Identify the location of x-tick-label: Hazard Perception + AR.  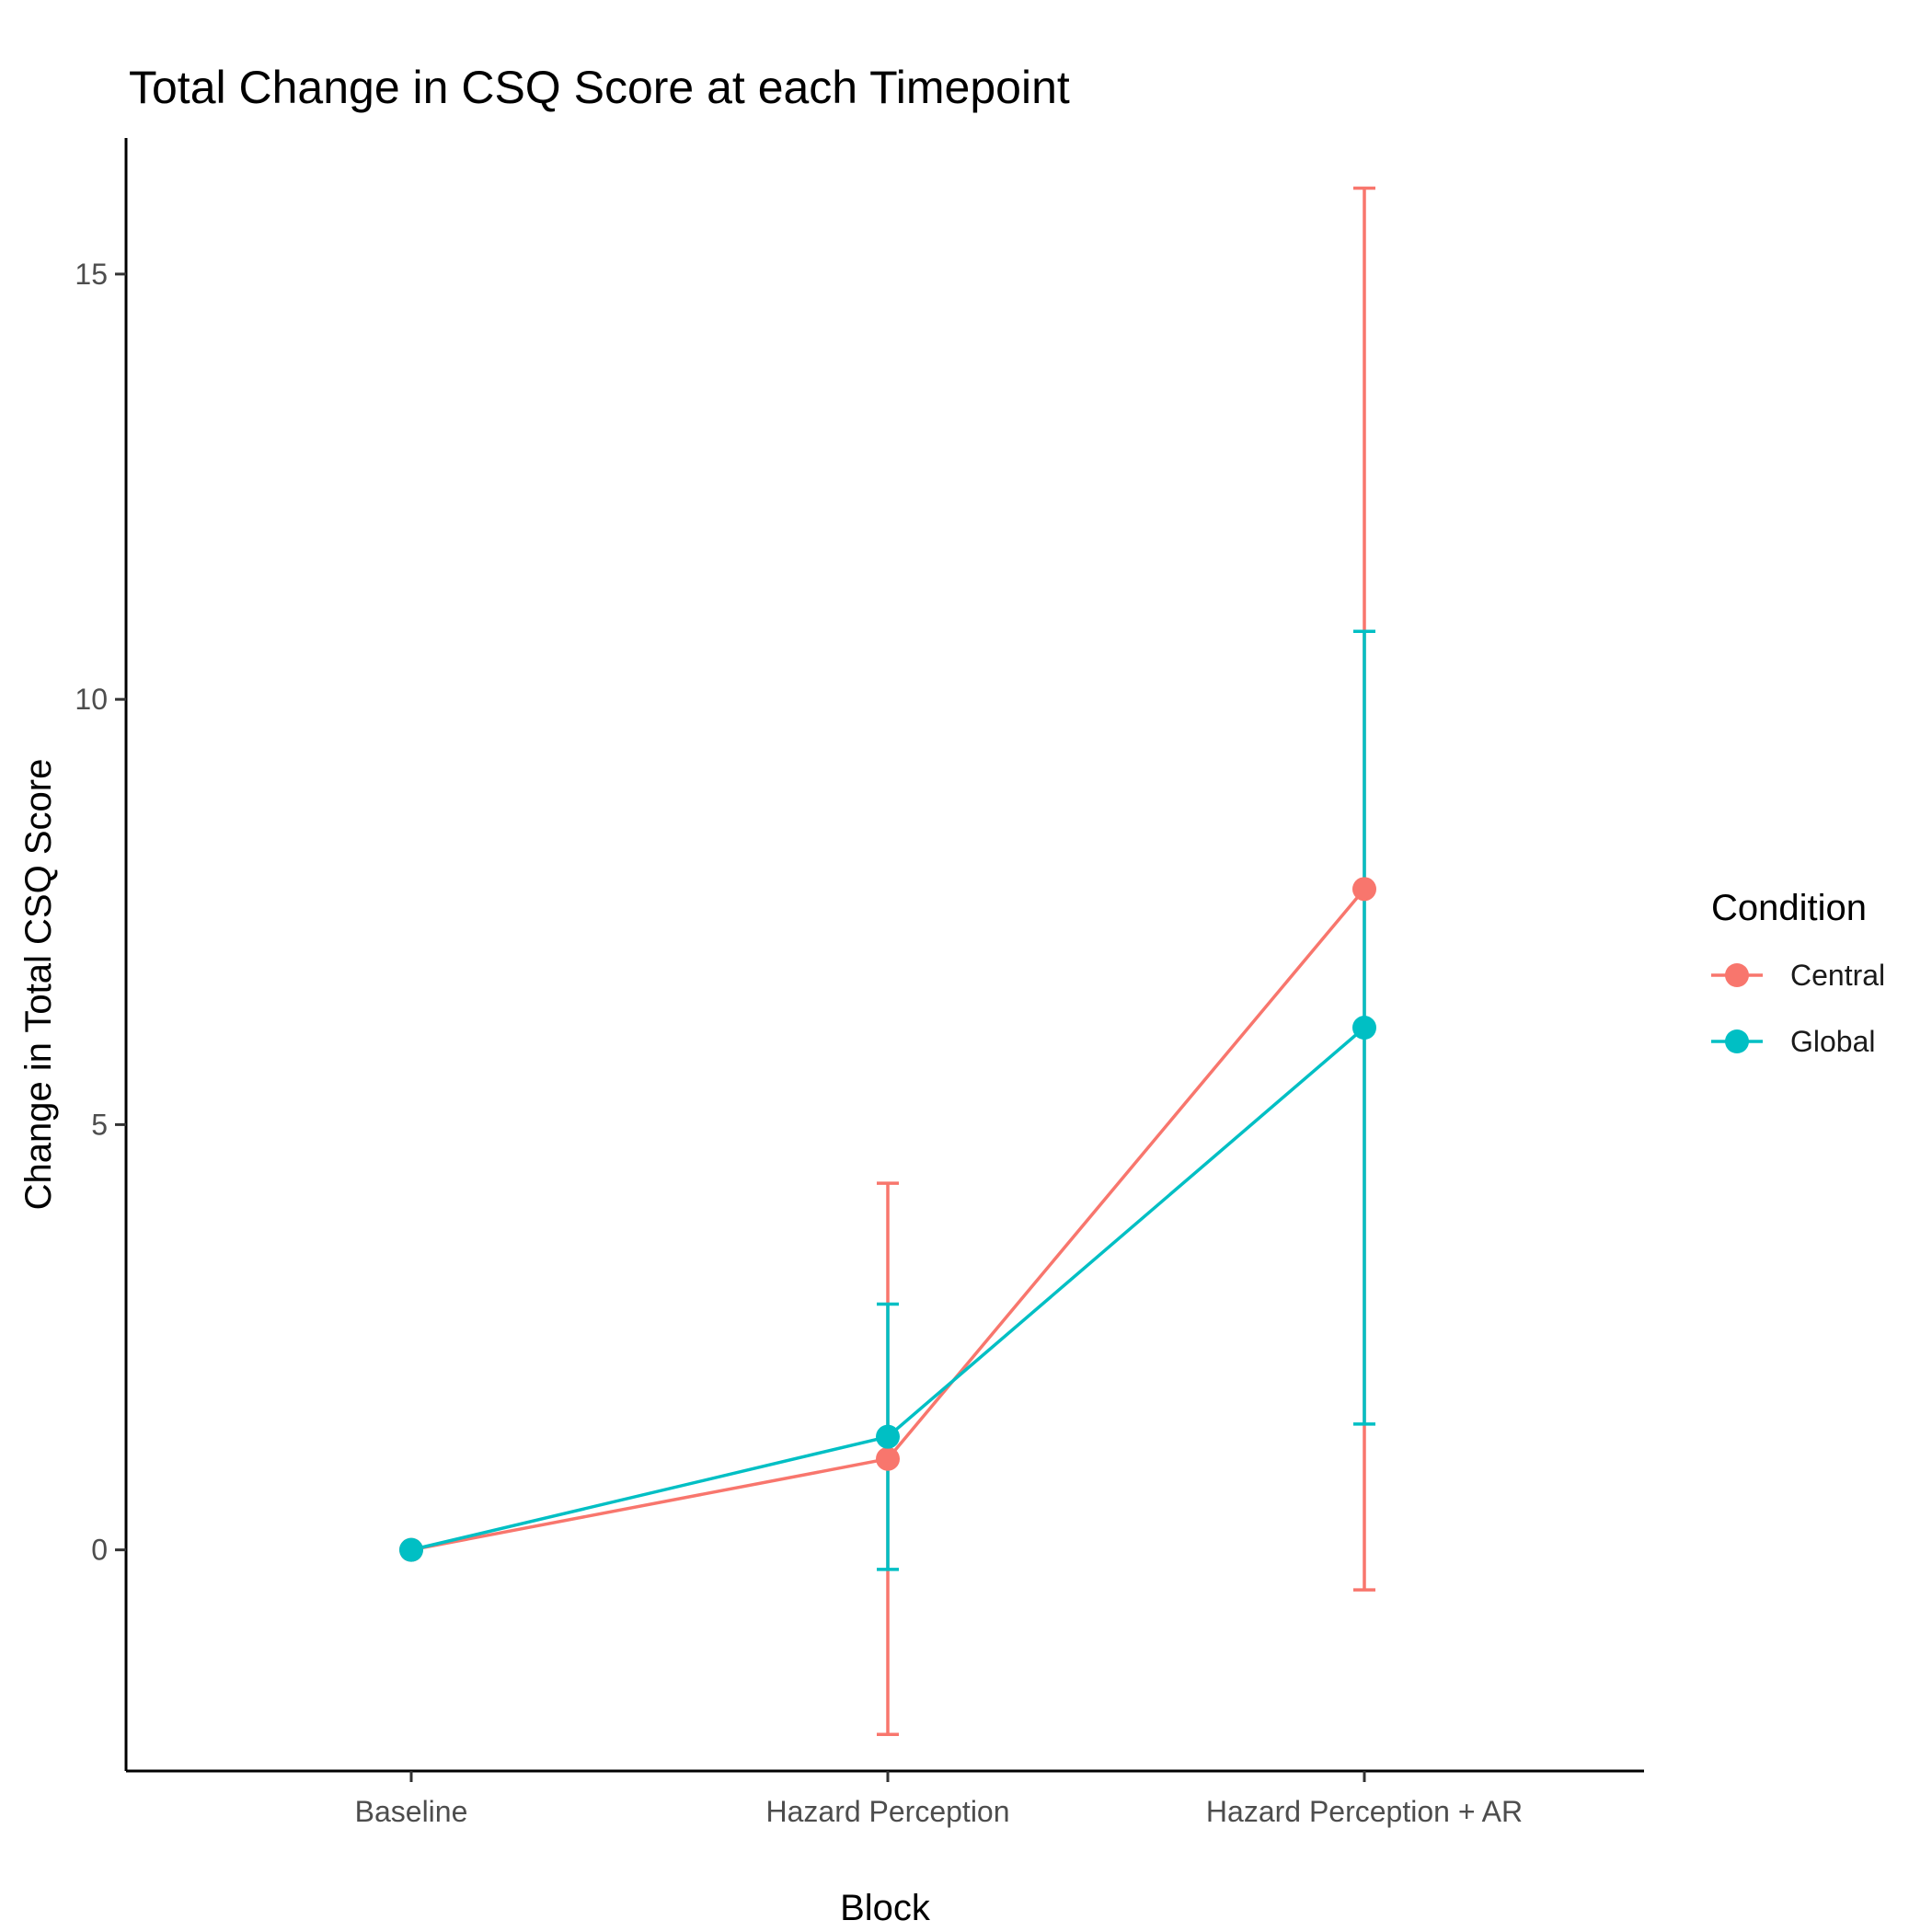
(1364, 1811).